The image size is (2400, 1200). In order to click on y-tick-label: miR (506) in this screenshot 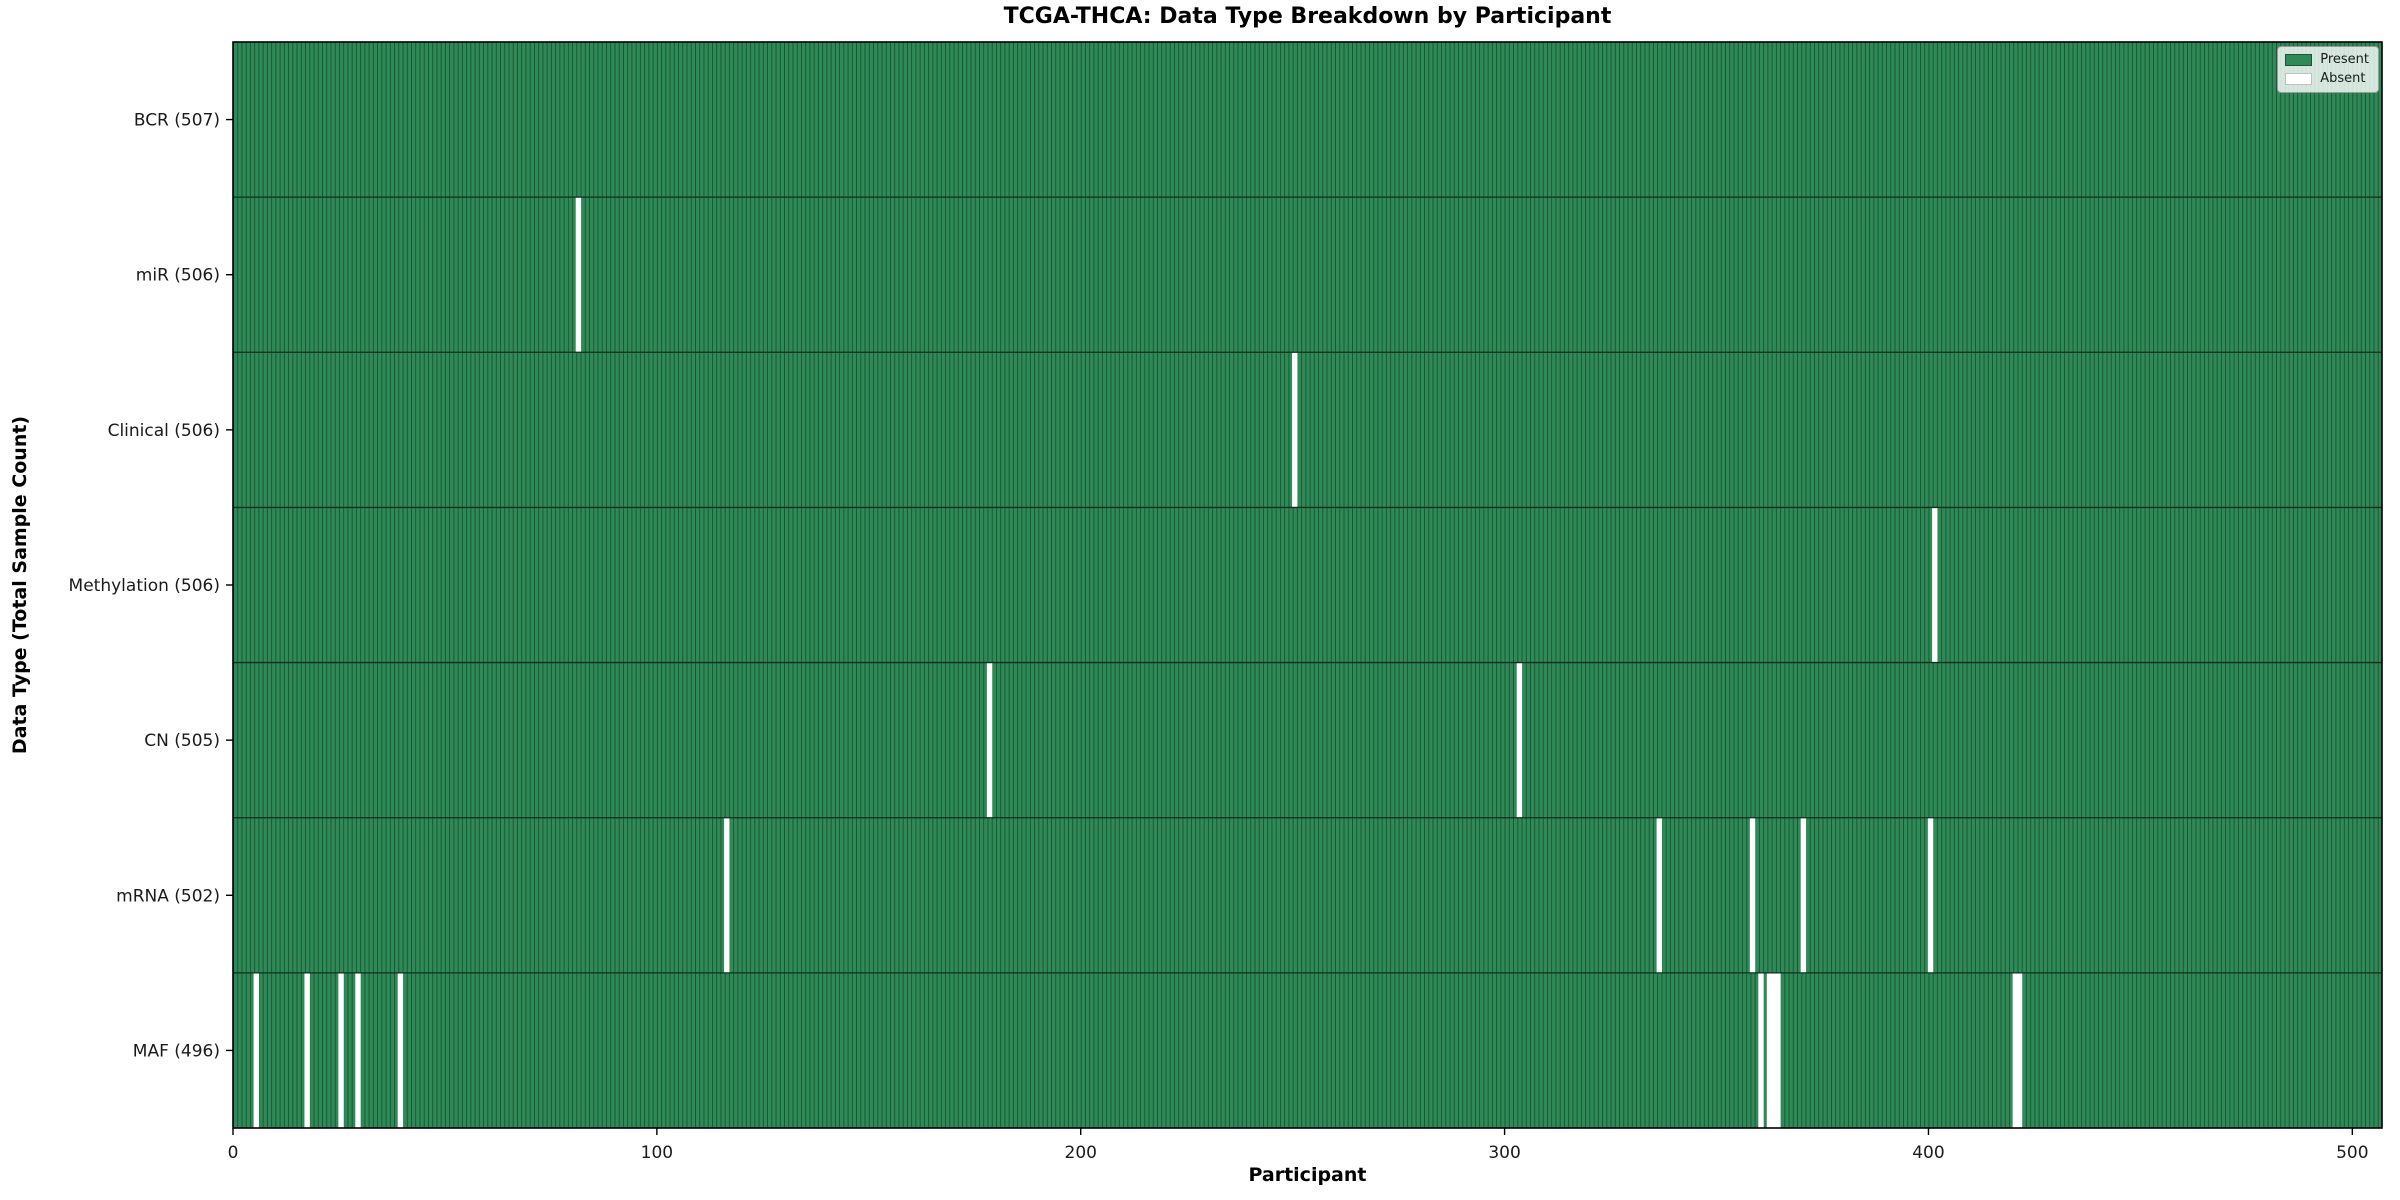, I will do `click(178, 276)`.